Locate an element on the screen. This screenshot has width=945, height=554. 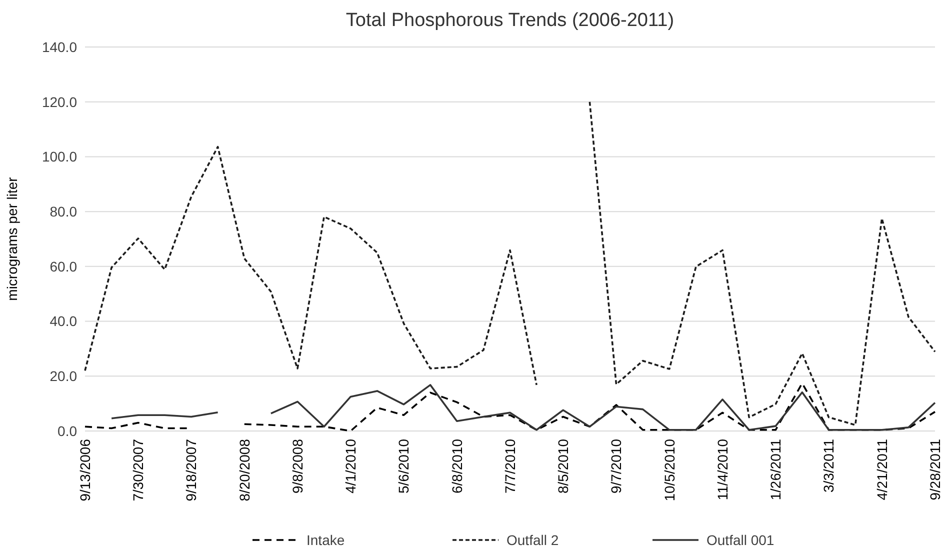
y-tick-label: 120.0 is located at coordinates (60, 102).